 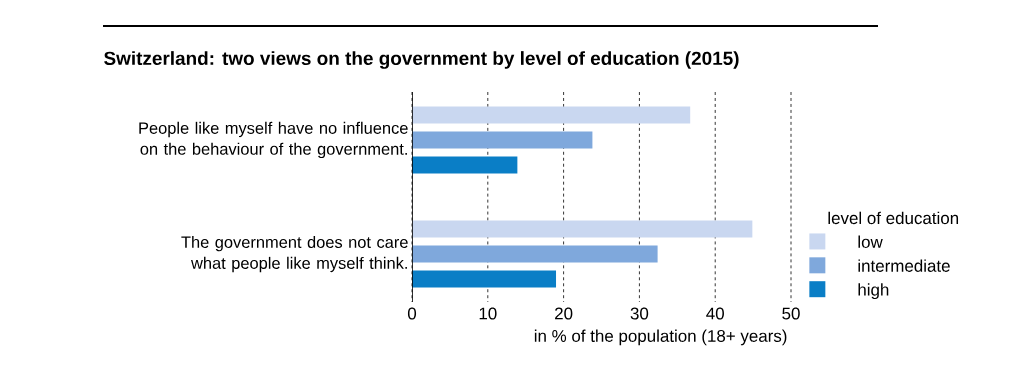 I want to click on x-tick-label: 20, so click(x=564, y=313).